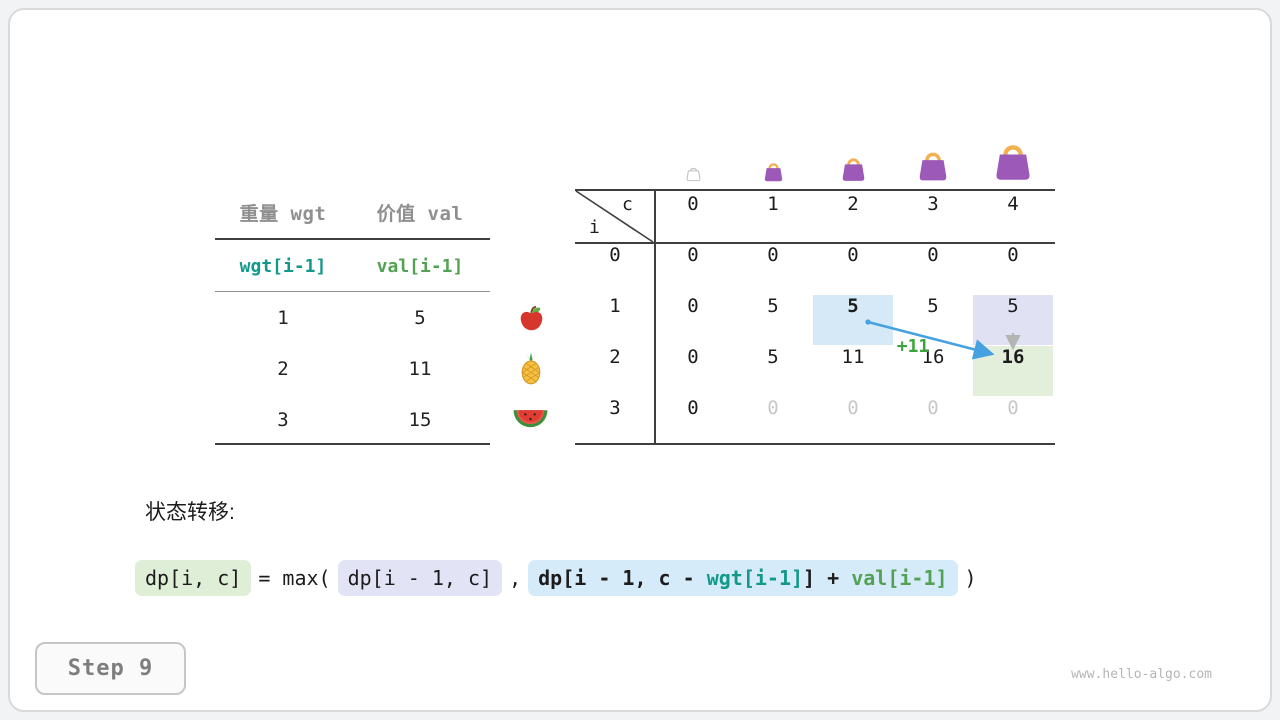 This screenshot has height=720, width=1280. Describe the element at coordinates (294, 578) in the screenshot. I see `formula-equals-max: = max(` at that location.